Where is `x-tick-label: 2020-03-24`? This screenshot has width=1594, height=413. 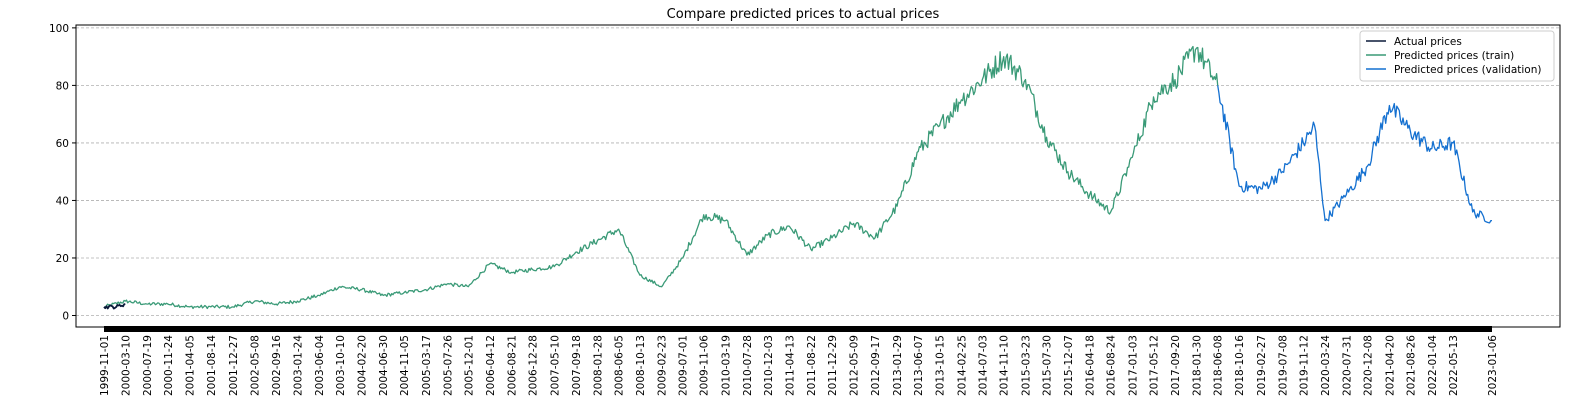 x-tick-label: 2020-03-24 is located at coordinates (1326, 365).